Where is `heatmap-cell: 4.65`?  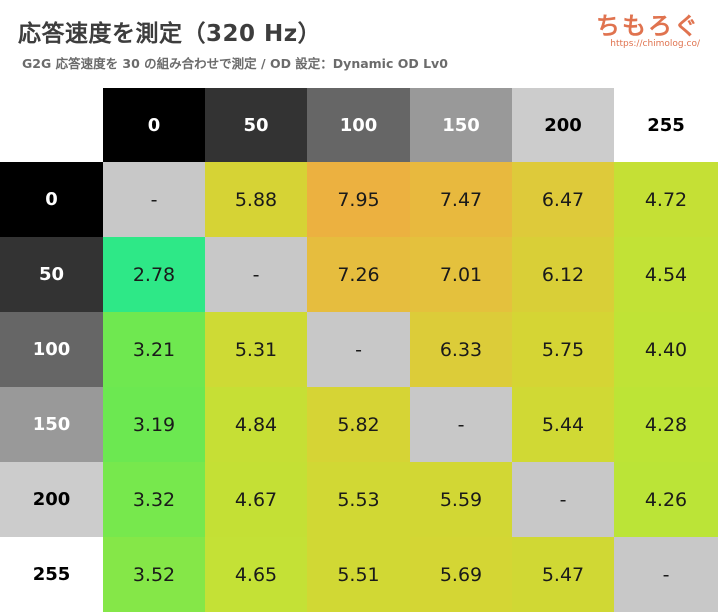 heatmap-cell: 4.65 is located at coordinates (256, 574).